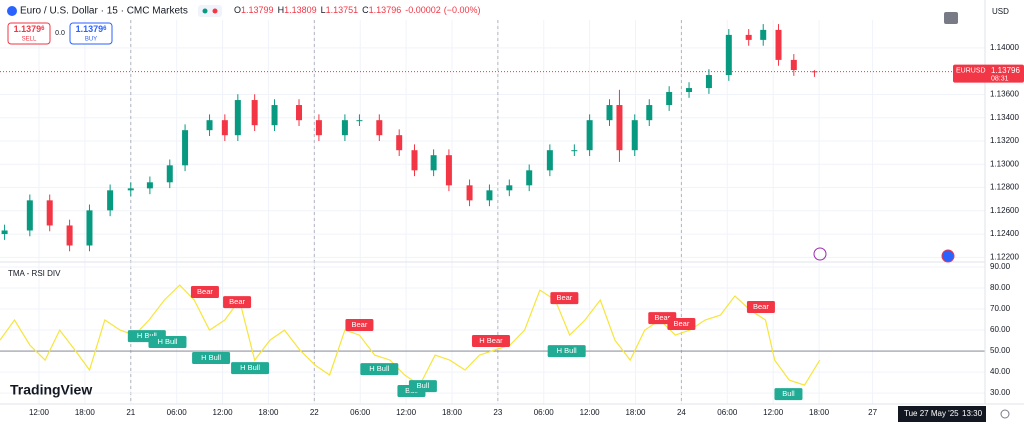  Describe the element at coordinates (1005, 70) in the screenshot. I see `last-price-value: 1.13796` at that location.